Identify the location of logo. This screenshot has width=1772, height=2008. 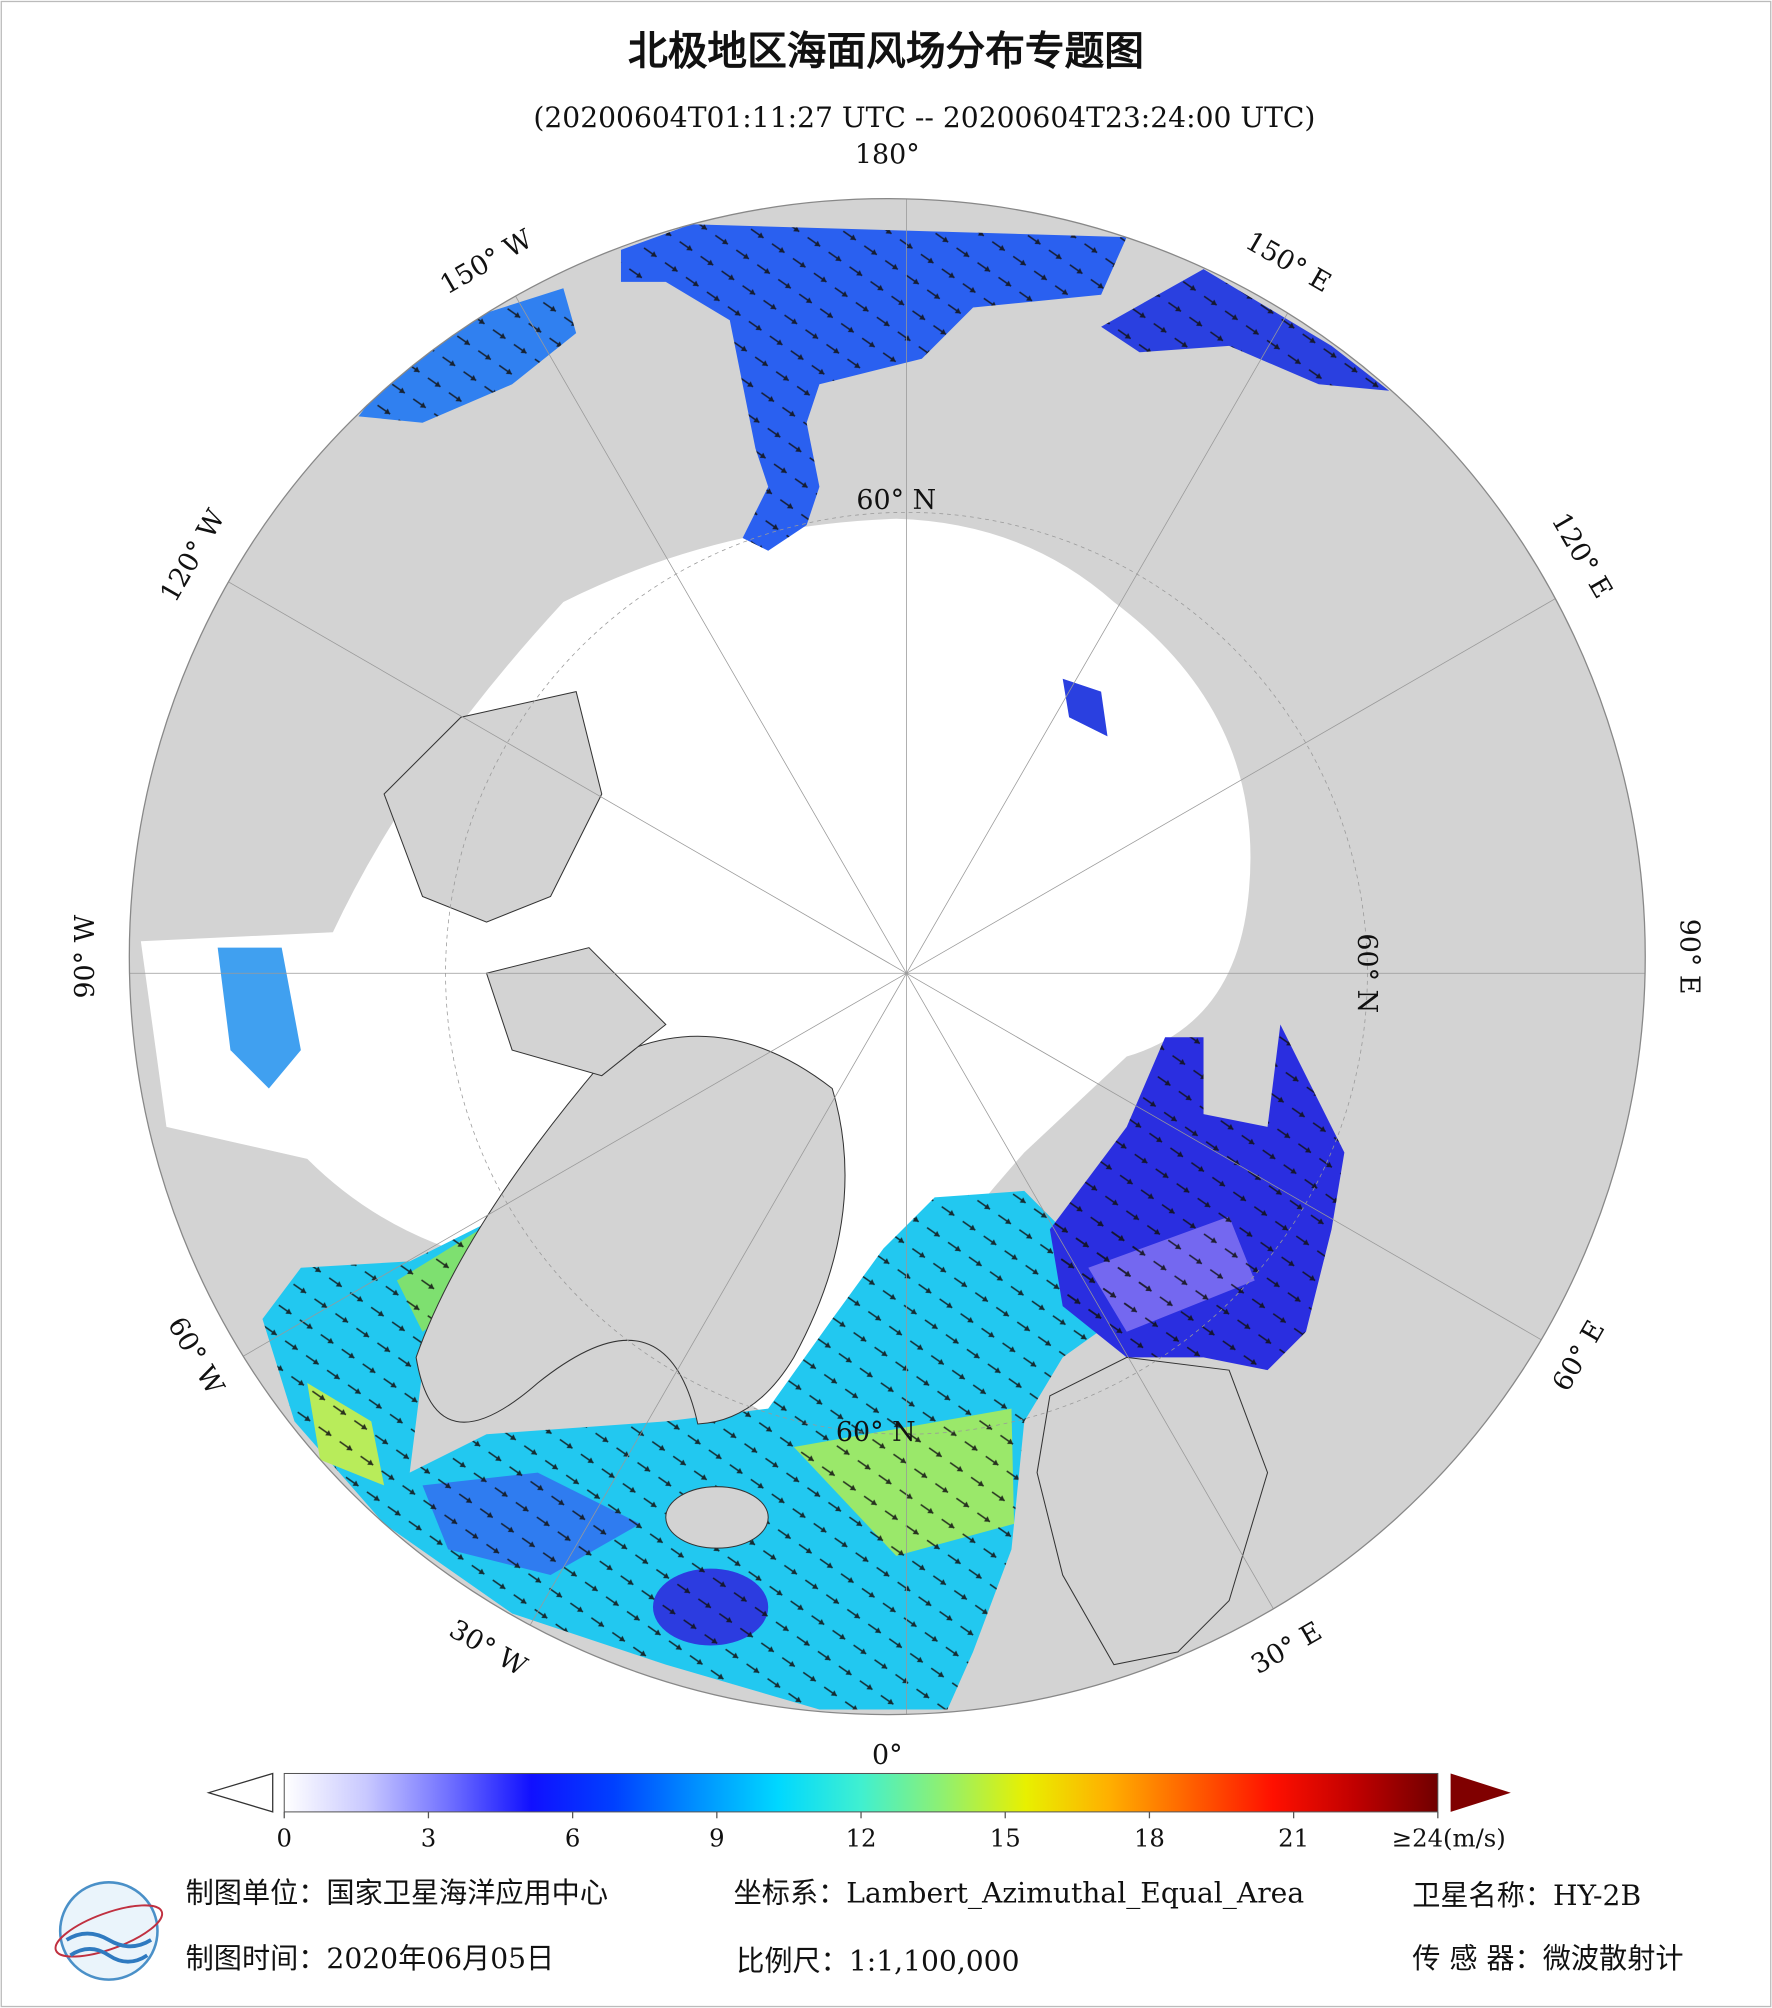
(109, 1931).